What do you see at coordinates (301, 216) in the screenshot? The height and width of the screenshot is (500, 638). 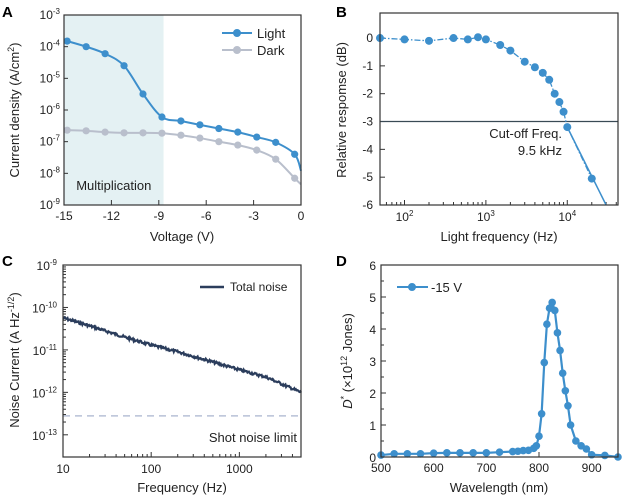 I see `x-tick-label: 0` at bounding box center [301, 216].